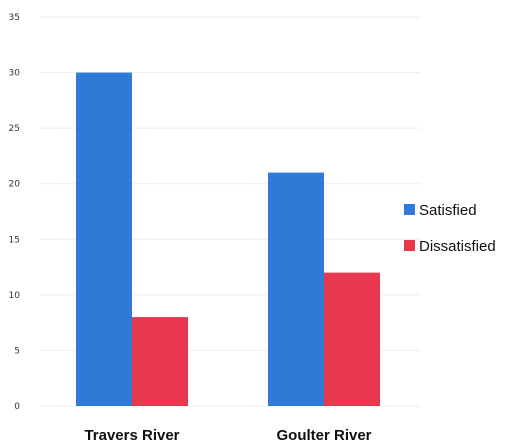 Image resolution: width=523 pixels, height=445 pixels. What do you see at coordinates (352, 339) in the screenshot?
I see `bar-dissatisfied-goulter-river` at bounding box center [352, 339].